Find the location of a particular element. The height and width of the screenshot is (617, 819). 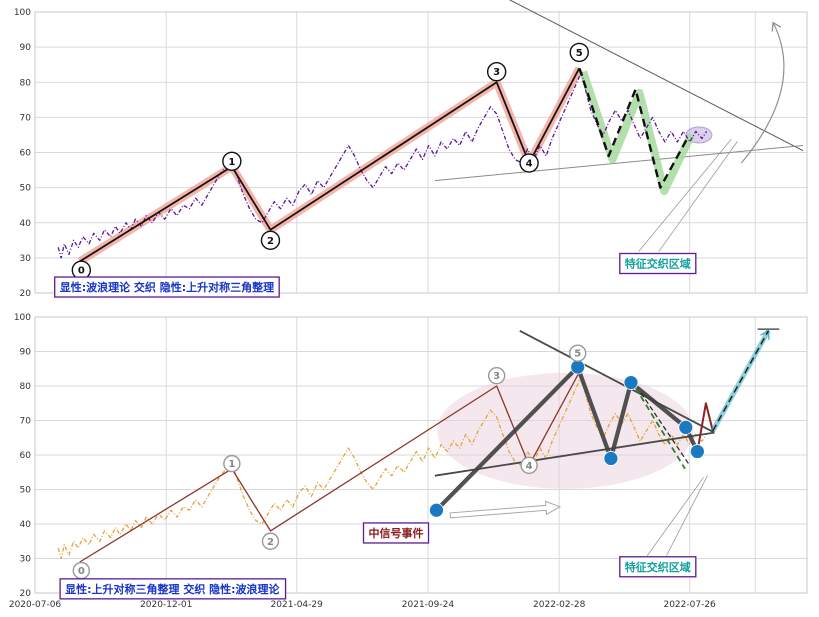

mid-signal-event-label: 中信号事件 is located at coordinates (396, 533).